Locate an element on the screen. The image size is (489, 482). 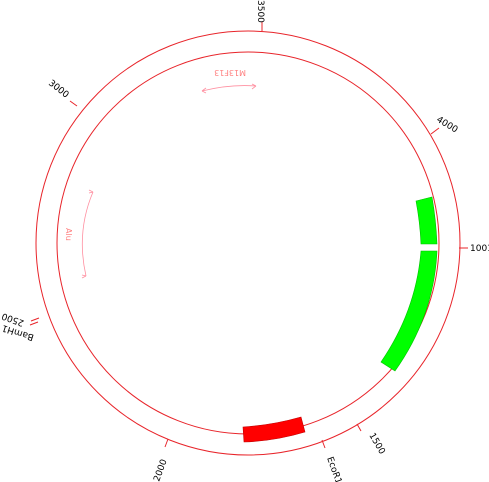
tick-label-2000: 2000 is located at coordinates (160, 470).